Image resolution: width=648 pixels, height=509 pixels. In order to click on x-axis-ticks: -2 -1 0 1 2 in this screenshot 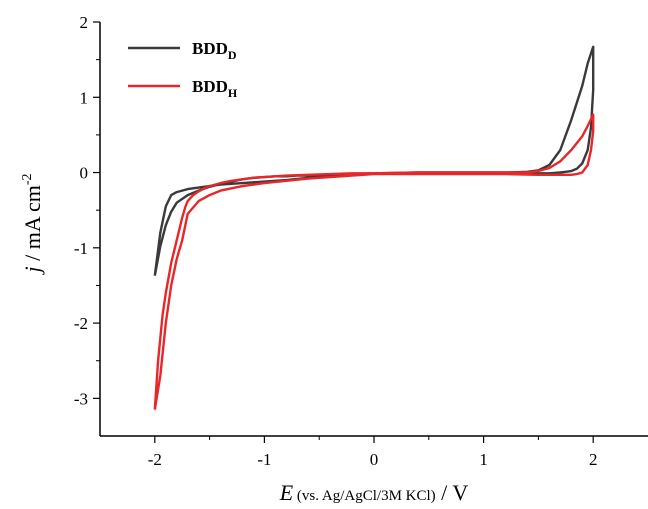, I will do `click(373, 452)`.